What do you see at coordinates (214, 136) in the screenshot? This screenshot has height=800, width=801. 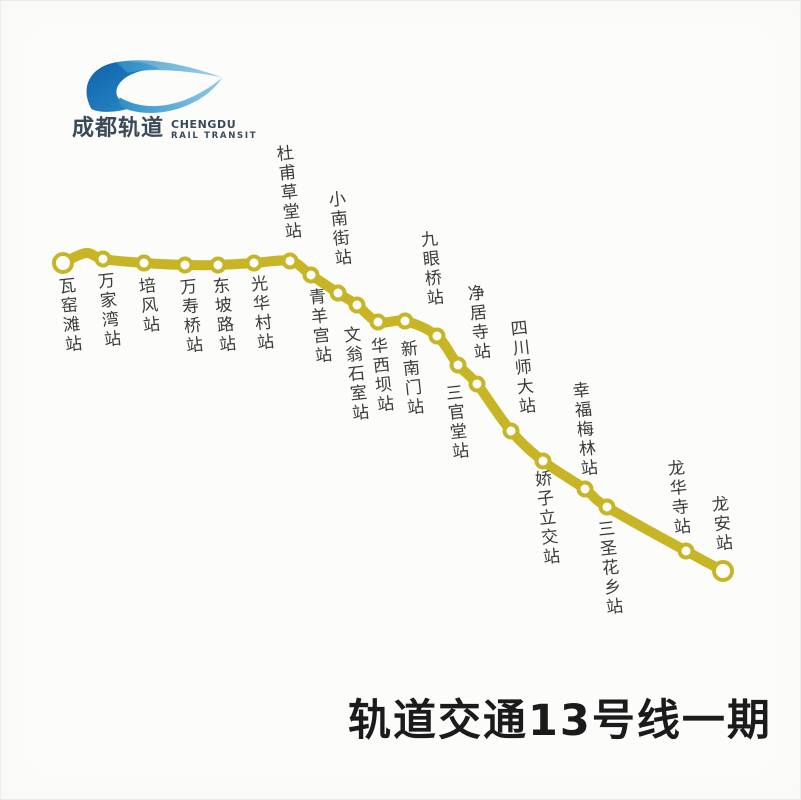 I see `logo-english-line2: RAIL TRANSIT` at bounding box center [214, 136].